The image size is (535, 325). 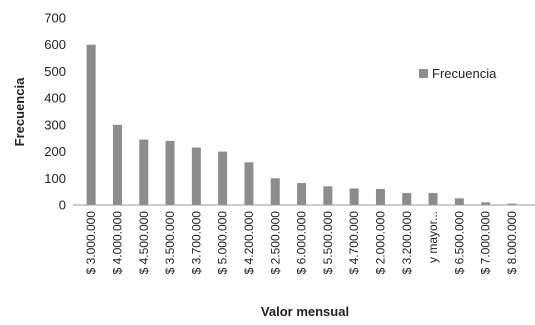 I want to click on y-tick-label: 700, so click(x=55, y=18).